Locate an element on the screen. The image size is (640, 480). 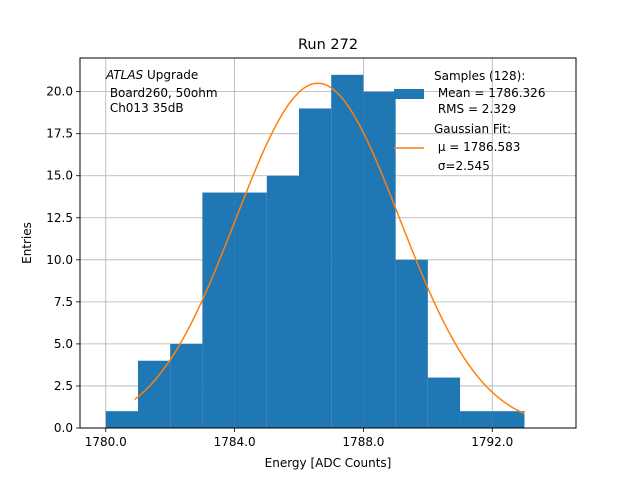
legend-samples-mean: Mean = 1786.326 is located at coordinates (489, 93).